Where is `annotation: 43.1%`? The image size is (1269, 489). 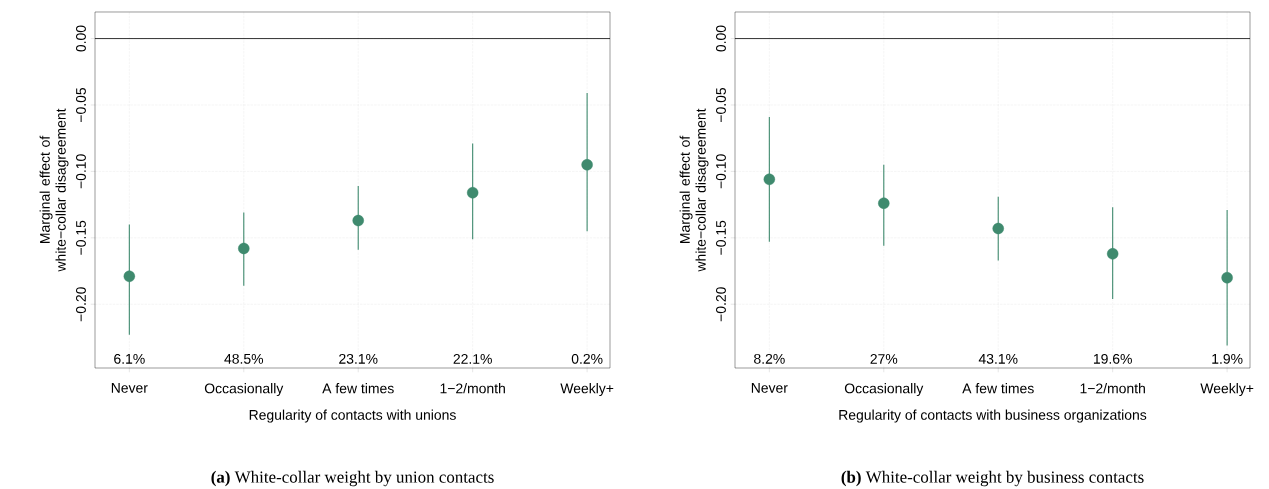
annotation: 43.1% is located at coordinates (998, 358).